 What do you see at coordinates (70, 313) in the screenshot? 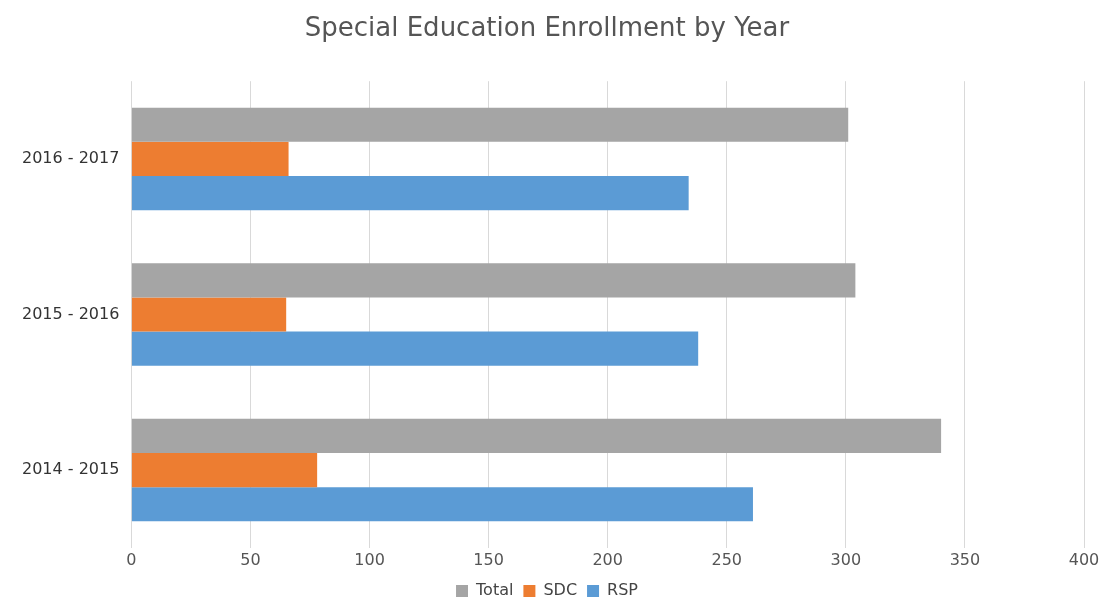
I see `y-tick-label: 2015 - 2016` at bounding box center [70, 313].